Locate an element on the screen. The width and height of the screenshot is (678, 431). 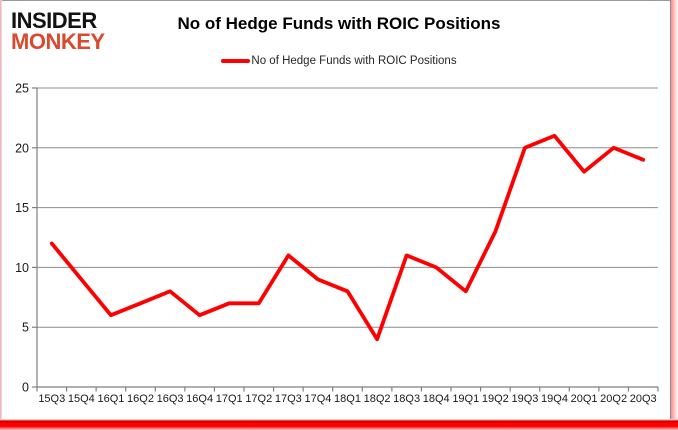
frame-bottom-red-bar is located at coordinates (339, 425).